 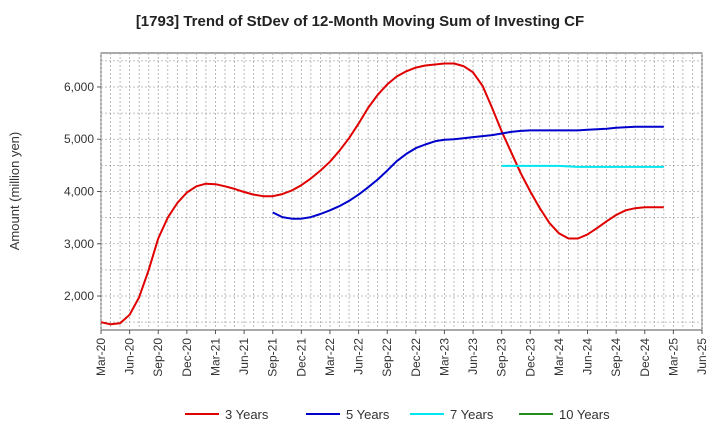 I want to click on series-line-5-years, so click(x=468, y=172).